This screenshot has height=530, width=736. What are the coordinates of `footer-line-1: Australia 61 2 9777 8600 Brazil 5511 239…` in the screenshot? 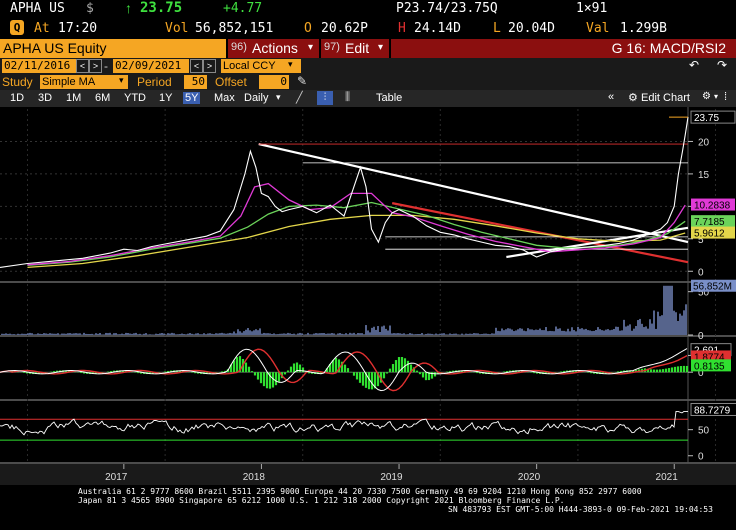 It's located at (360, 491).